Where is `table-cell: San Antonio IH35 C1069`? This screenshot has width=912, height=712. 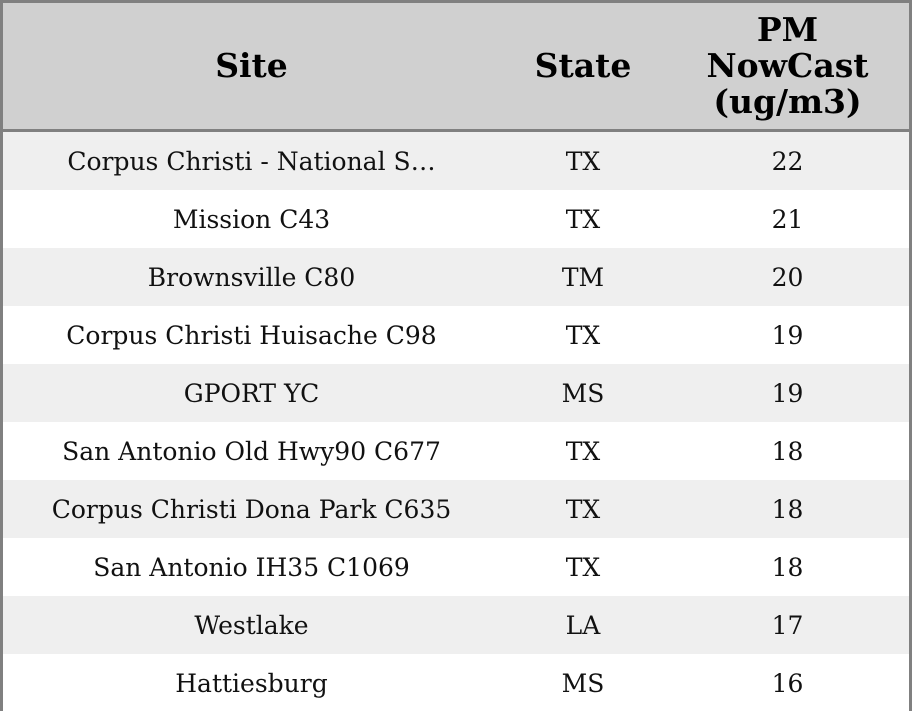 table-cell: San Antonio IH35 C1069 is located at coordinates (251, 567).